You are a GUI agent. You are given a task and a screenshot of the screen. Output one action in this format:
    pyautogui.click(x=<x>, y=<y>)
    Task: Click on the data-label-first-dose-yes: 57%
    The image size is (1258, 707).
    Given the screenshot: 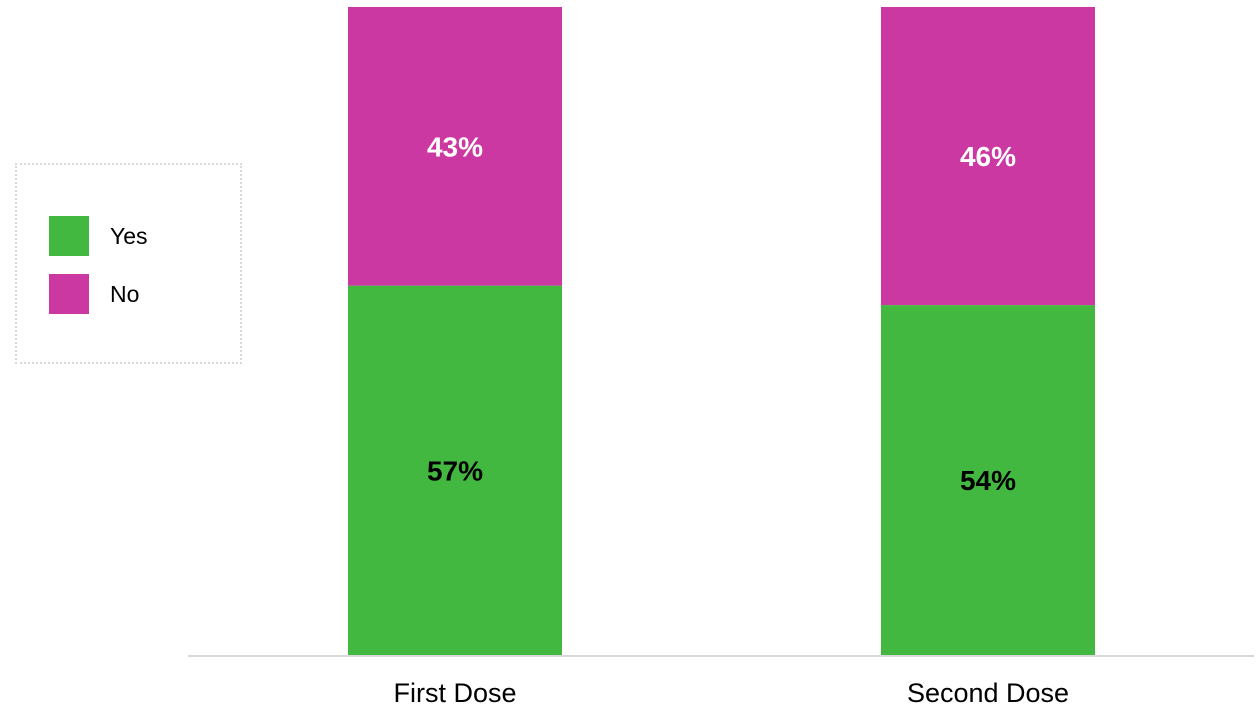 What is the action you would take?
    pyautogui.click(x=455, y=470)
    